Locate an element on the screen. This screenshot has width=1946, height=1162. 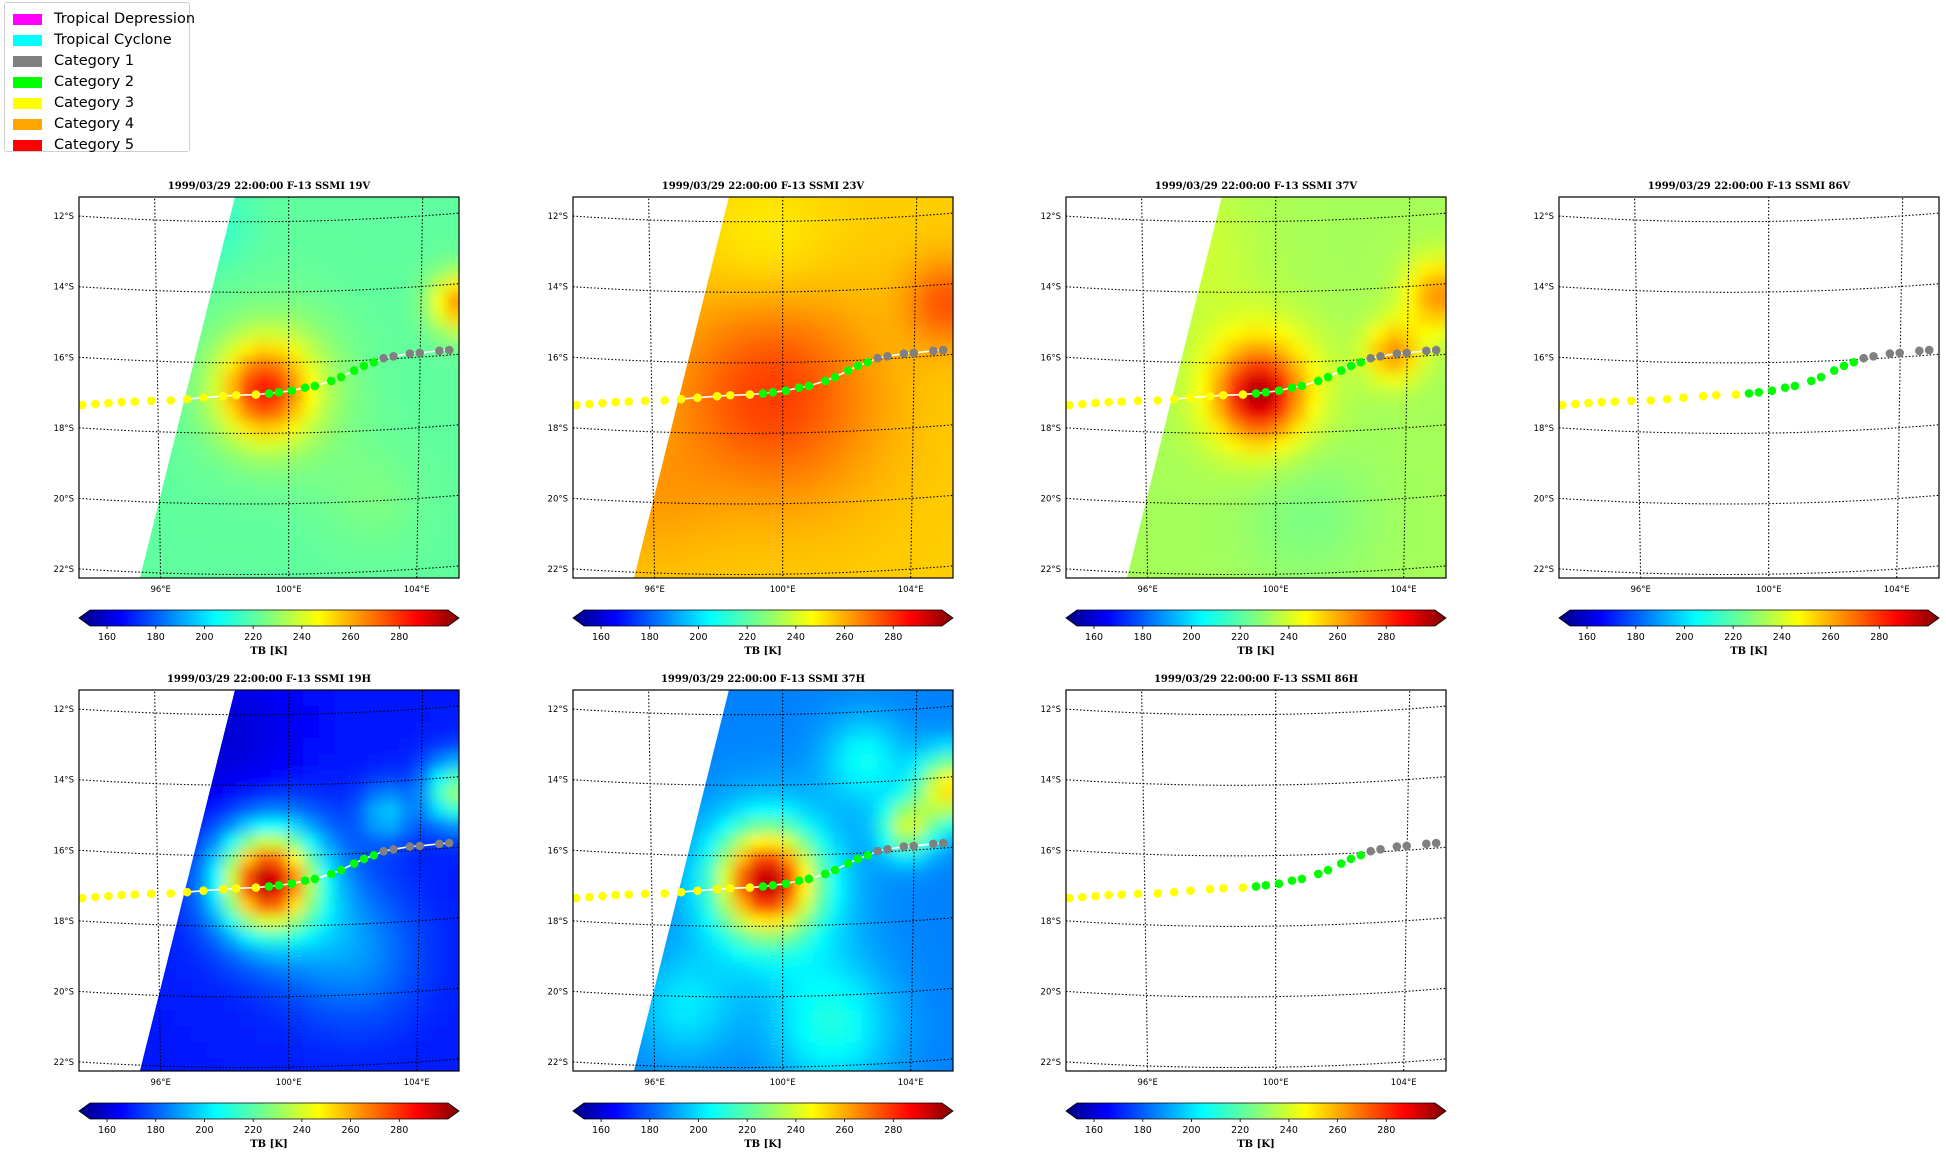
colorbar-ramp is located at coordinates (1749, 618).